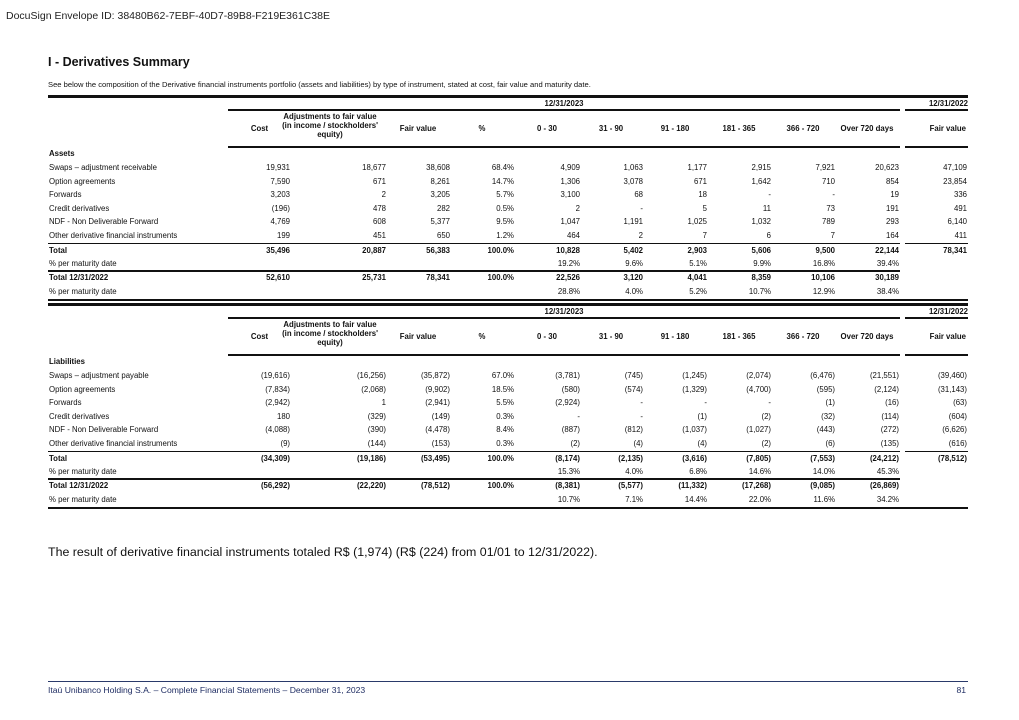 This screenshot has width=1019, height=720. Describe the element at coordinates (766, 443) in the screenshot. I see `cell-value: (2)` at that location.